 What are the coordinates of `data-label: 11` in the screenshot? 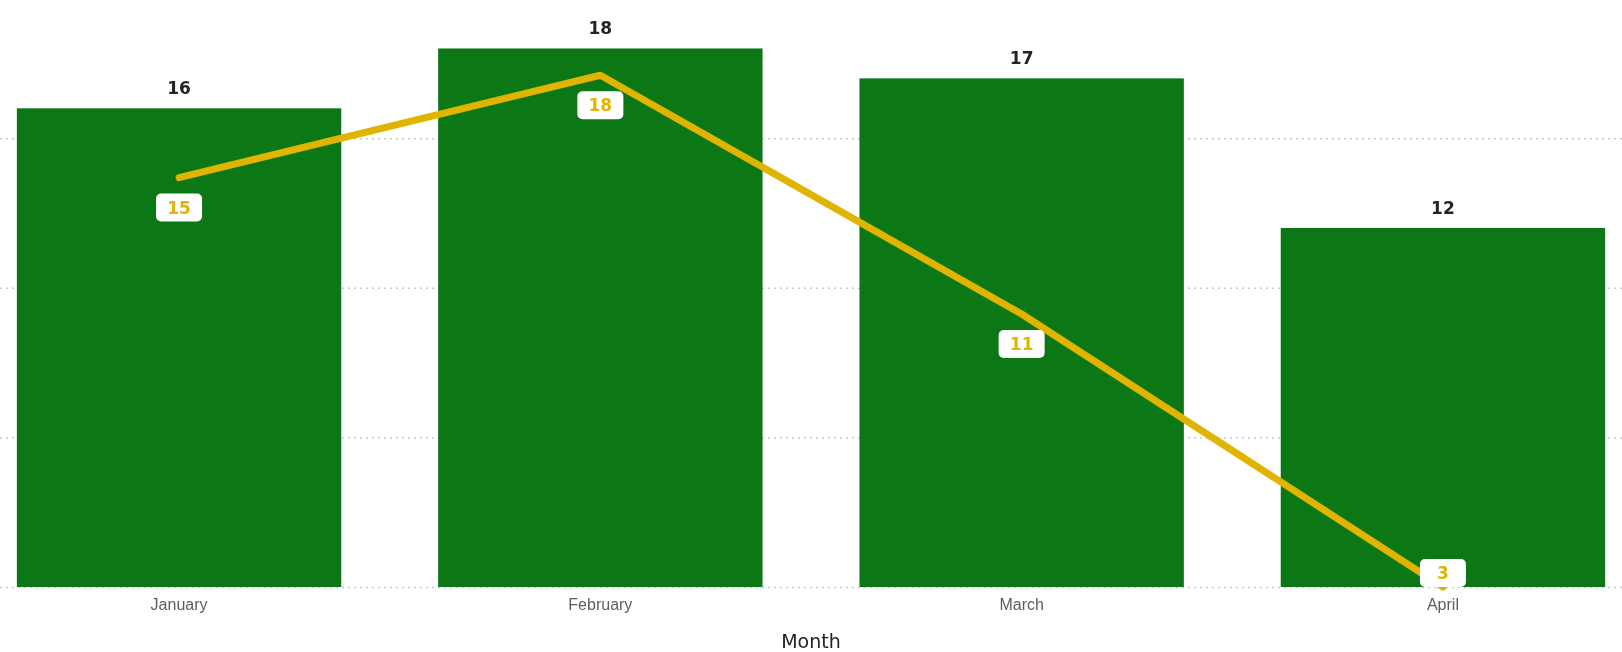 It's located at (1021, 344).